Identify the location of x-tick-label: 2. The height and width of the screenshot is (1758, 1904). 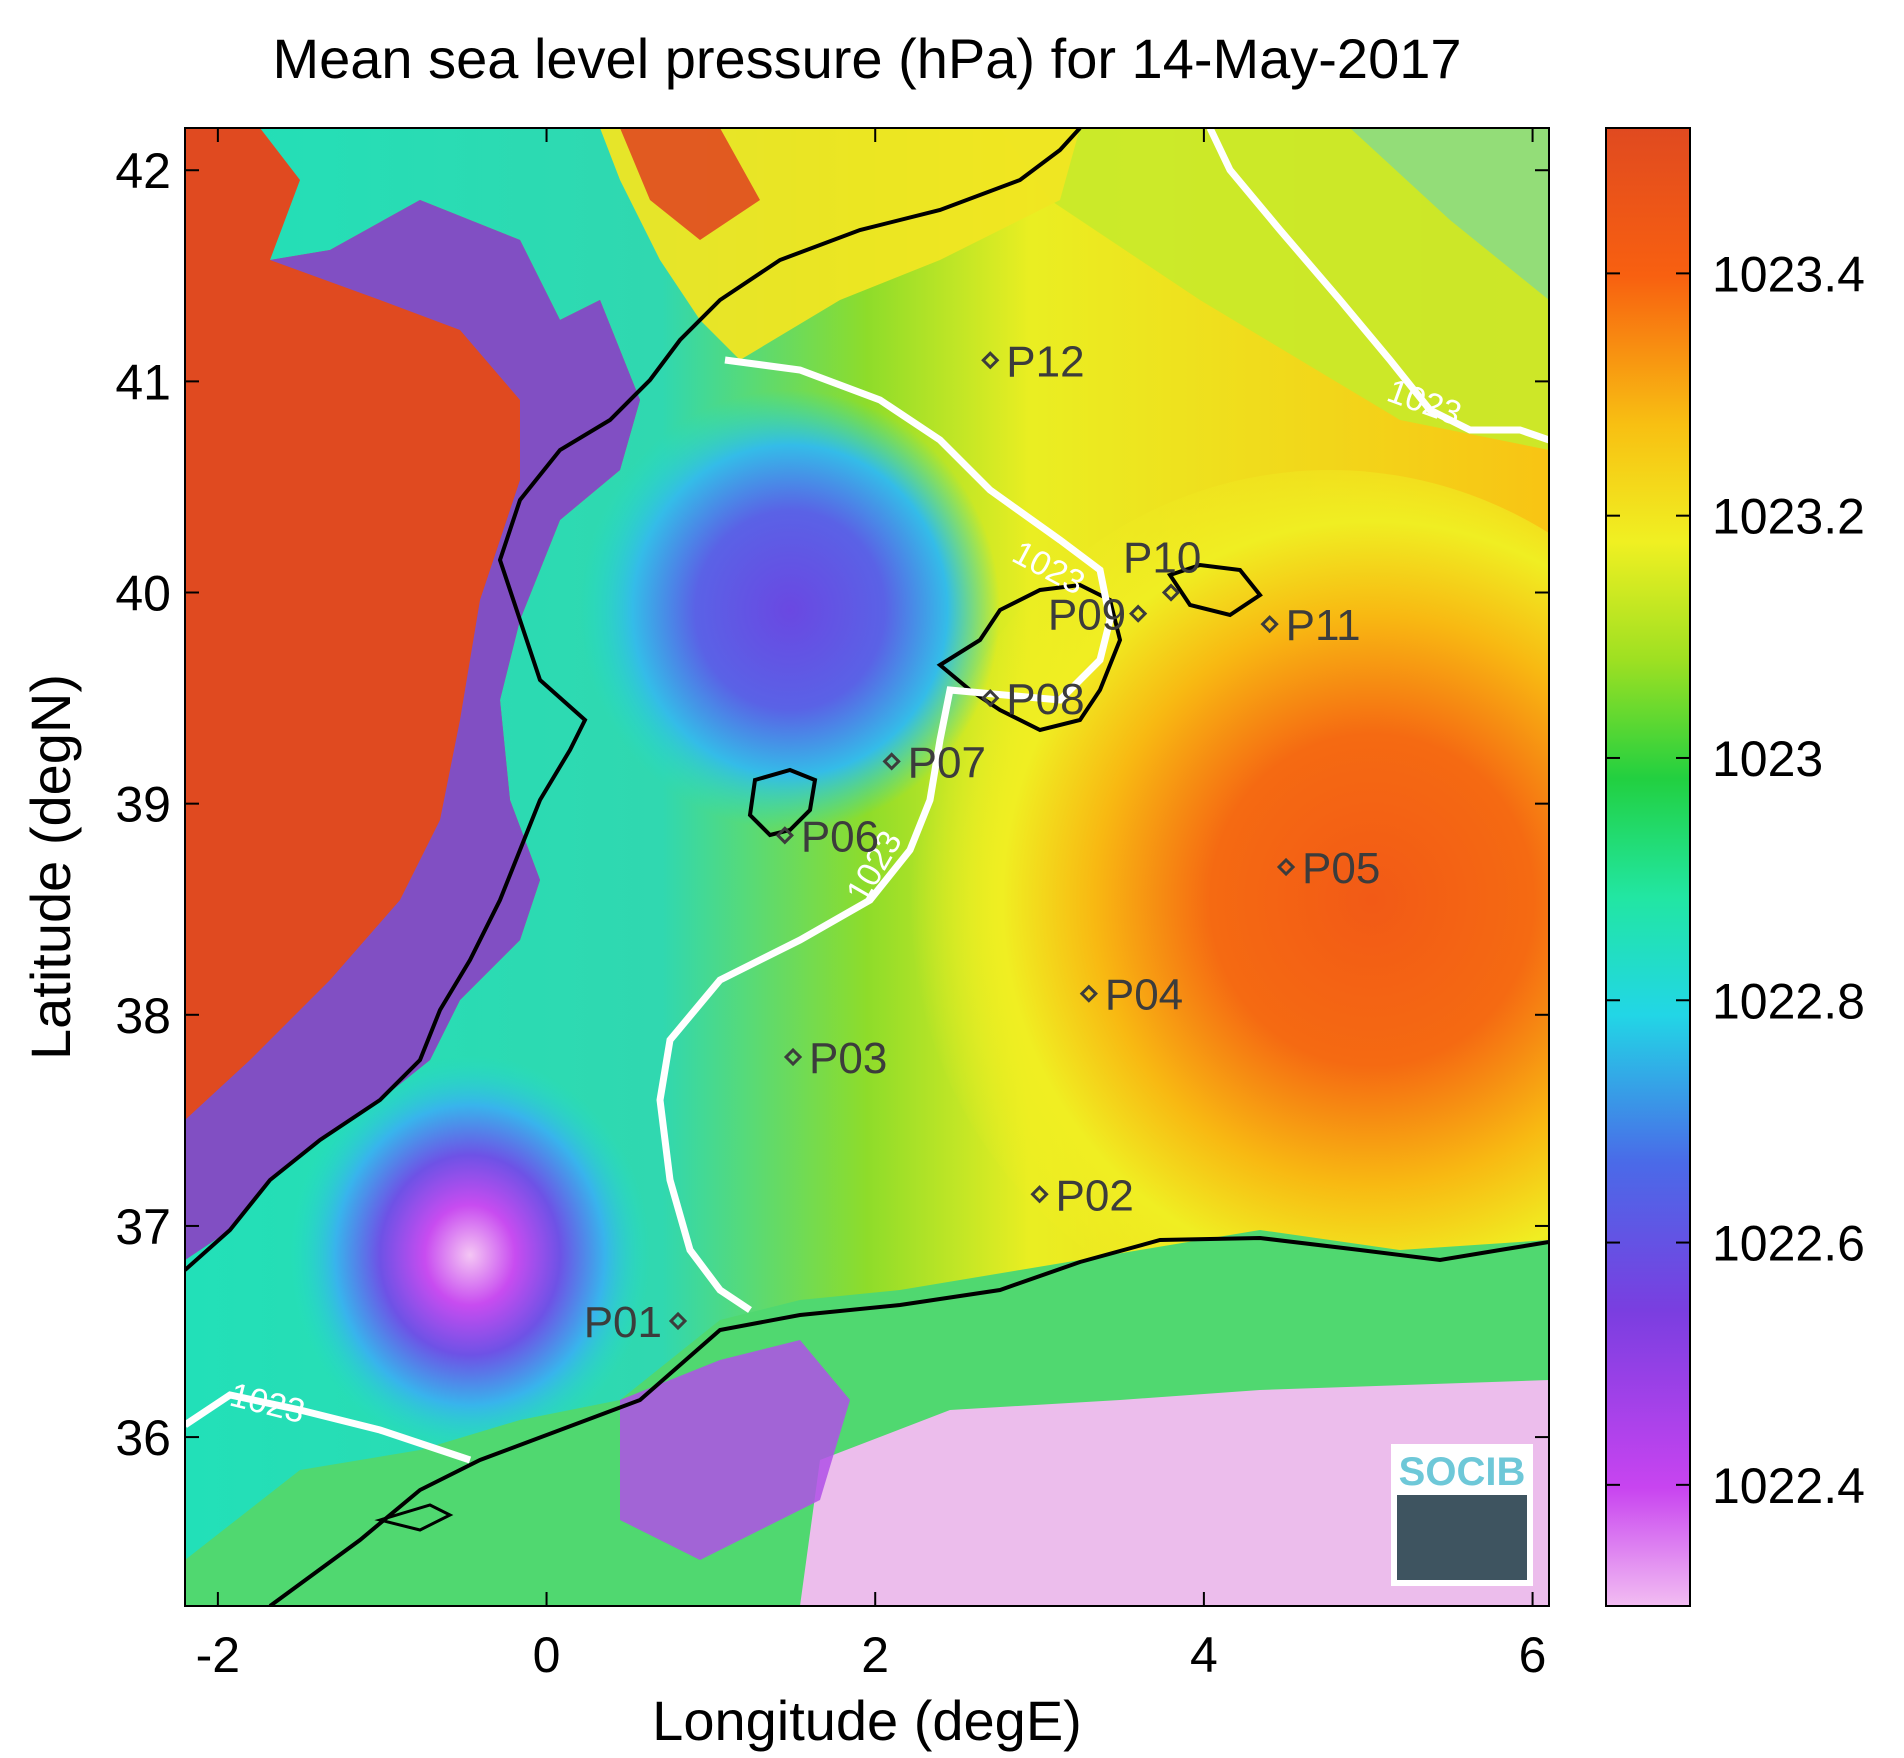
(875, 1655).